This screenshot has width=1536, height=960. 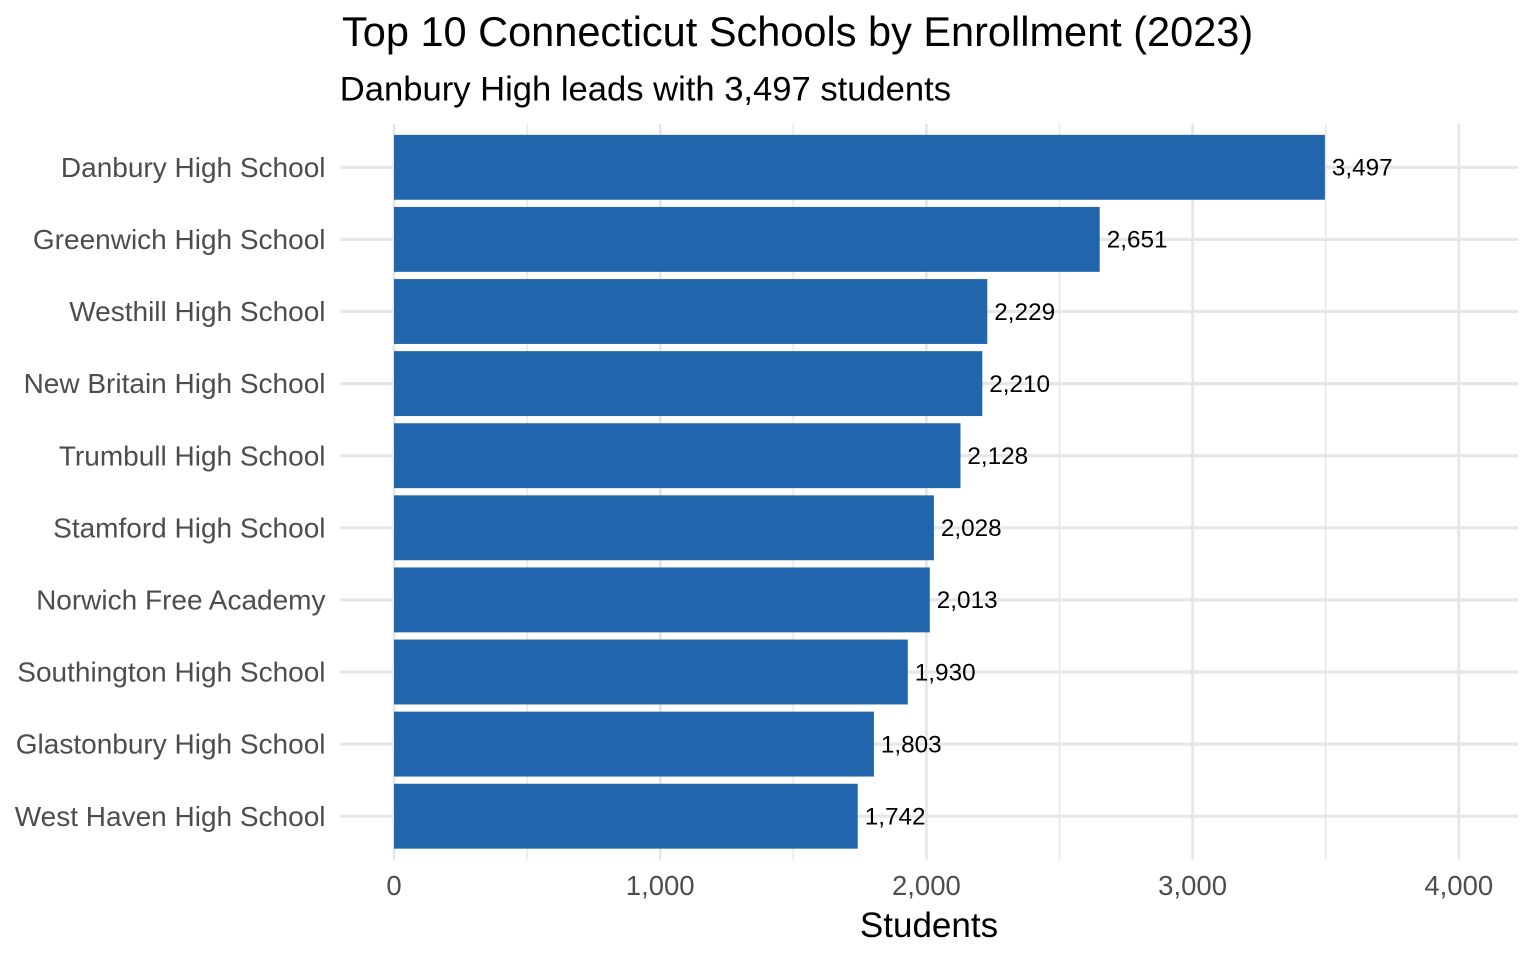 I want to click on svg-text: 1,000, so click(x=660, y=885).